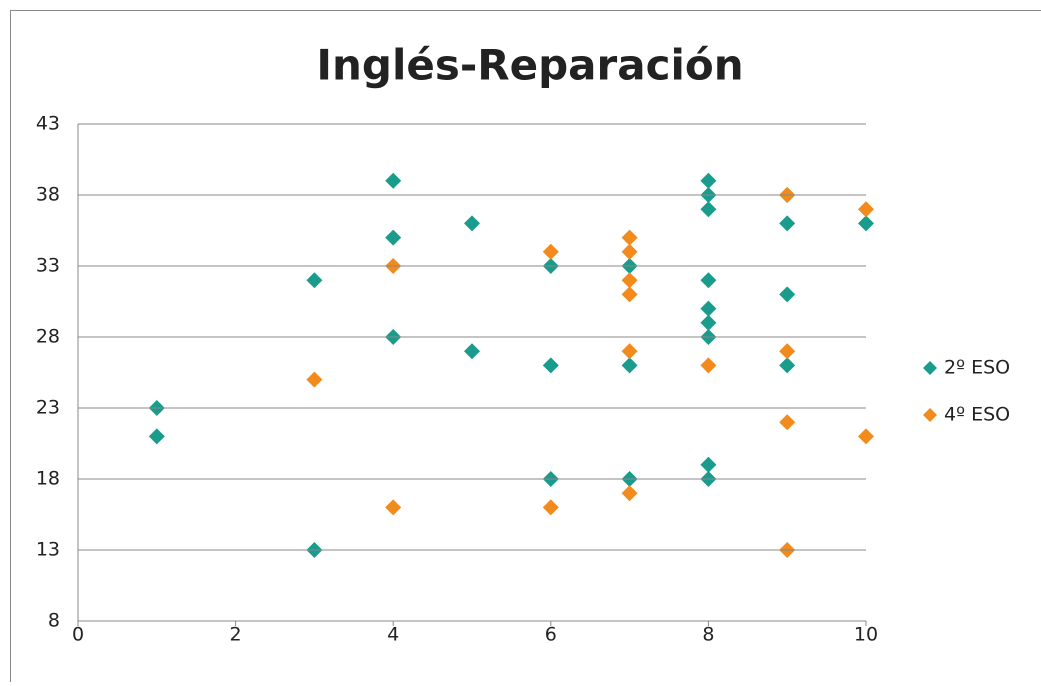  What do you see at coordinates (551, 635) in the screenshot?
I see `x-tick-label: 6` at bounding box center [551, 635].